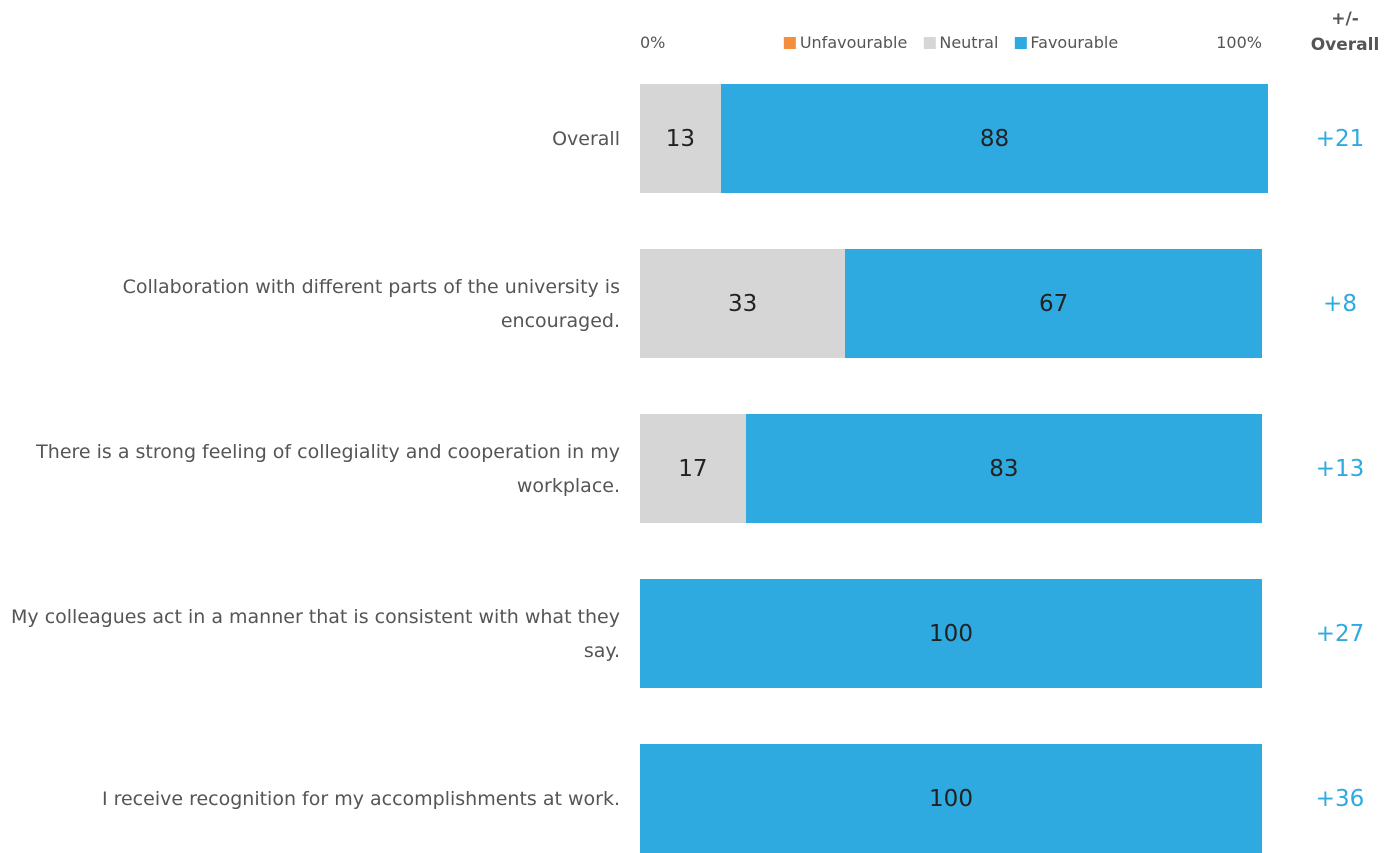 This screenshot has height=853, width=1385. I want to click on difference-value: +36, so click(1340, 798).